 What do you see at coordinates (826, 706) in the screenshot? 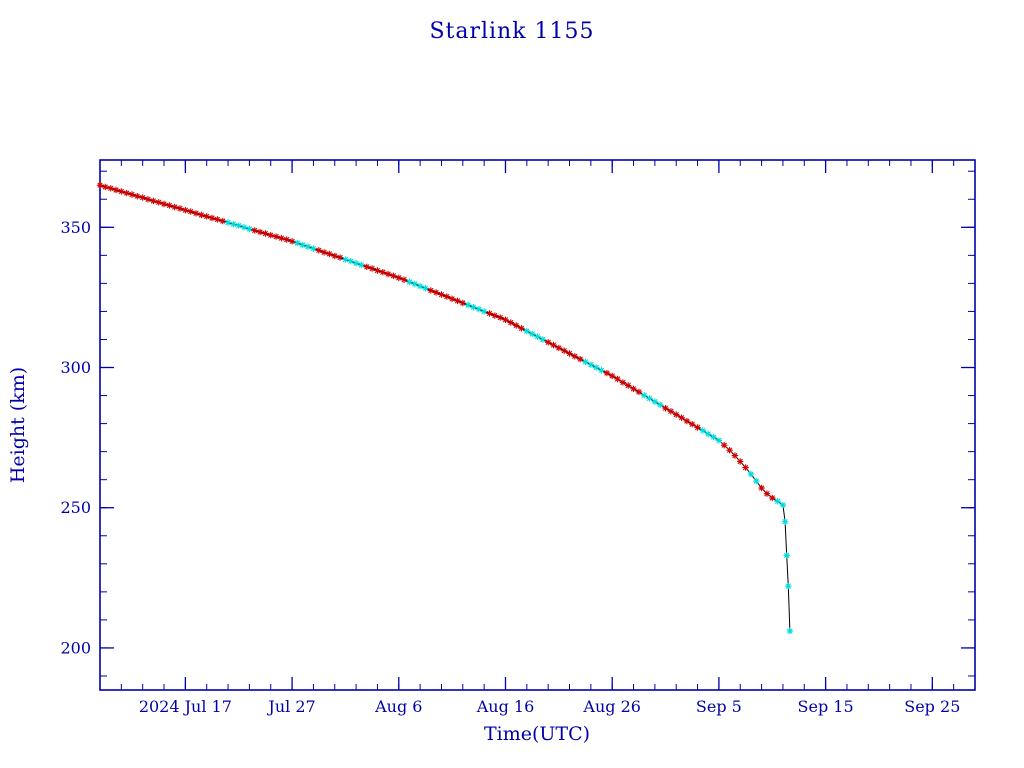
I see `svg-text: Sep 15` at bounding box center [826, 706].